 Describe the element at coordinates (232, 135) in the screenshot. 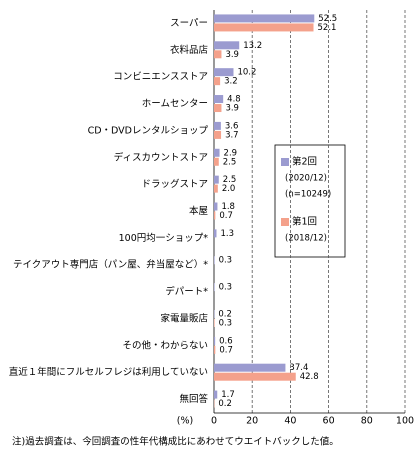

I see `value-label: 3.7` at that location.